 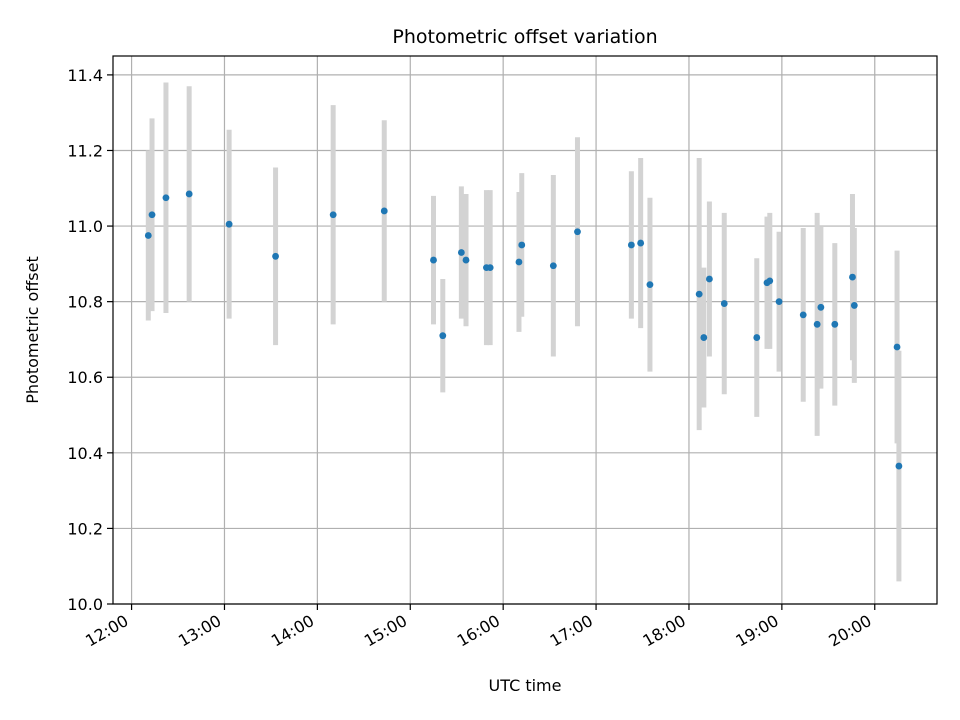 What do you see at coordinates (32, 330) in the screenshot?
I see `y-axis-label: Photometric offset` at bounding box center [32, 330].